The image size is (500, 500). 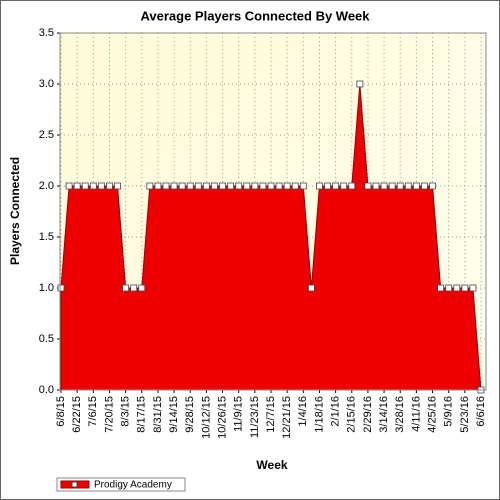 What do you see at coordinates (15, 211) in the screenshot?
I see `y-axis-title: Players Connected` at bounding box center [15, 211].